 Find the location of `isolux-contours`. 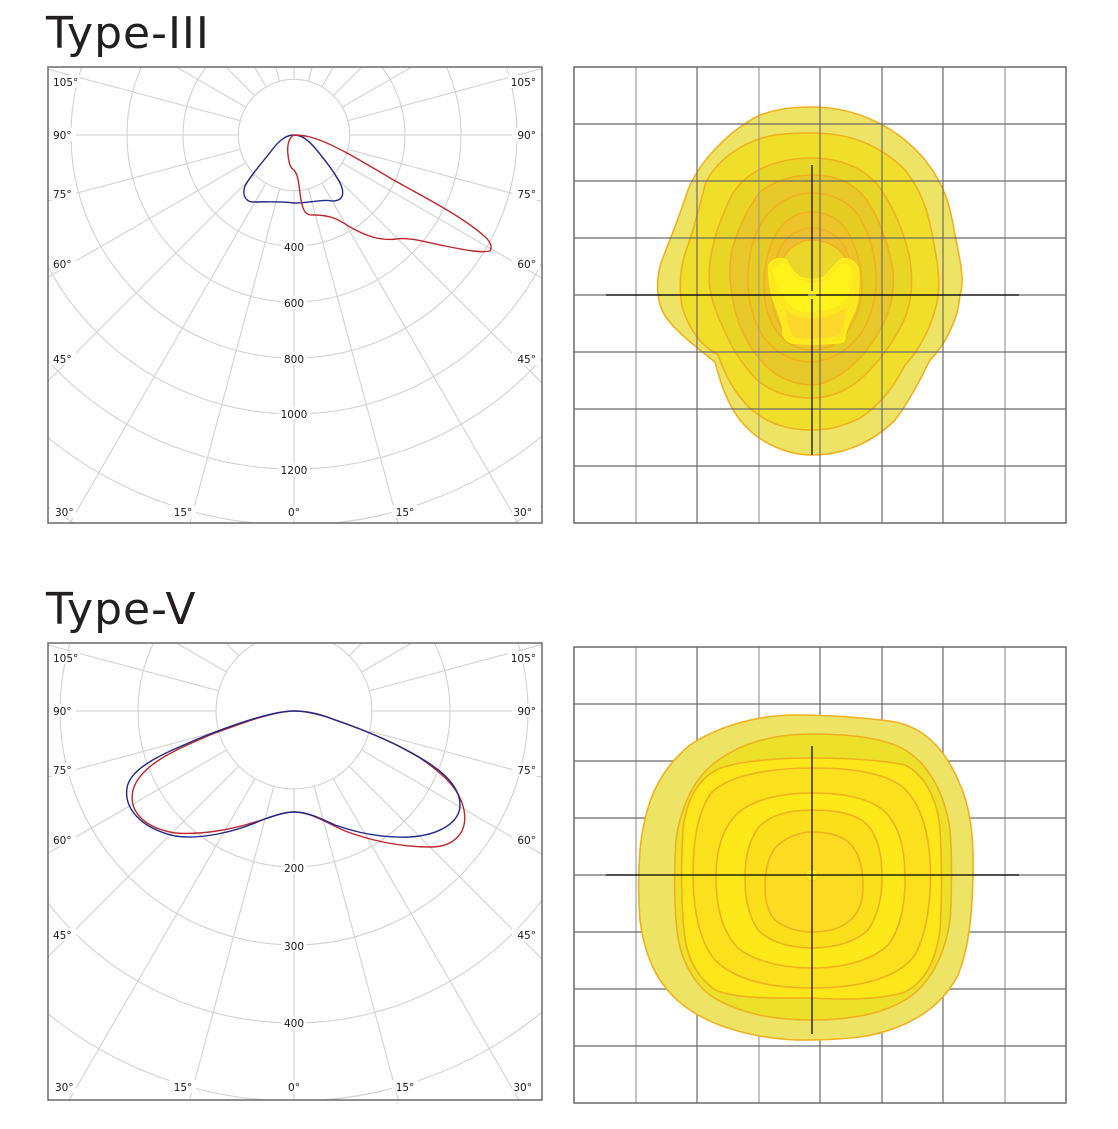

isolux-contours is located at coordinates (805, 877).